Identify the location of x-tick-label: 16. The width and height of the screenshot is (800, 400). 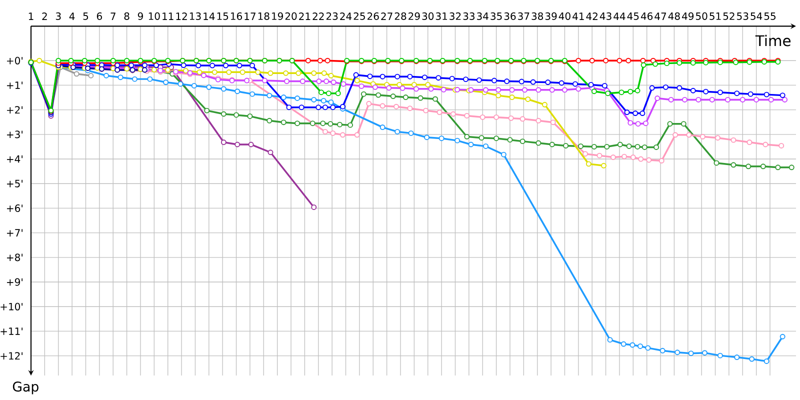
(236, 16).